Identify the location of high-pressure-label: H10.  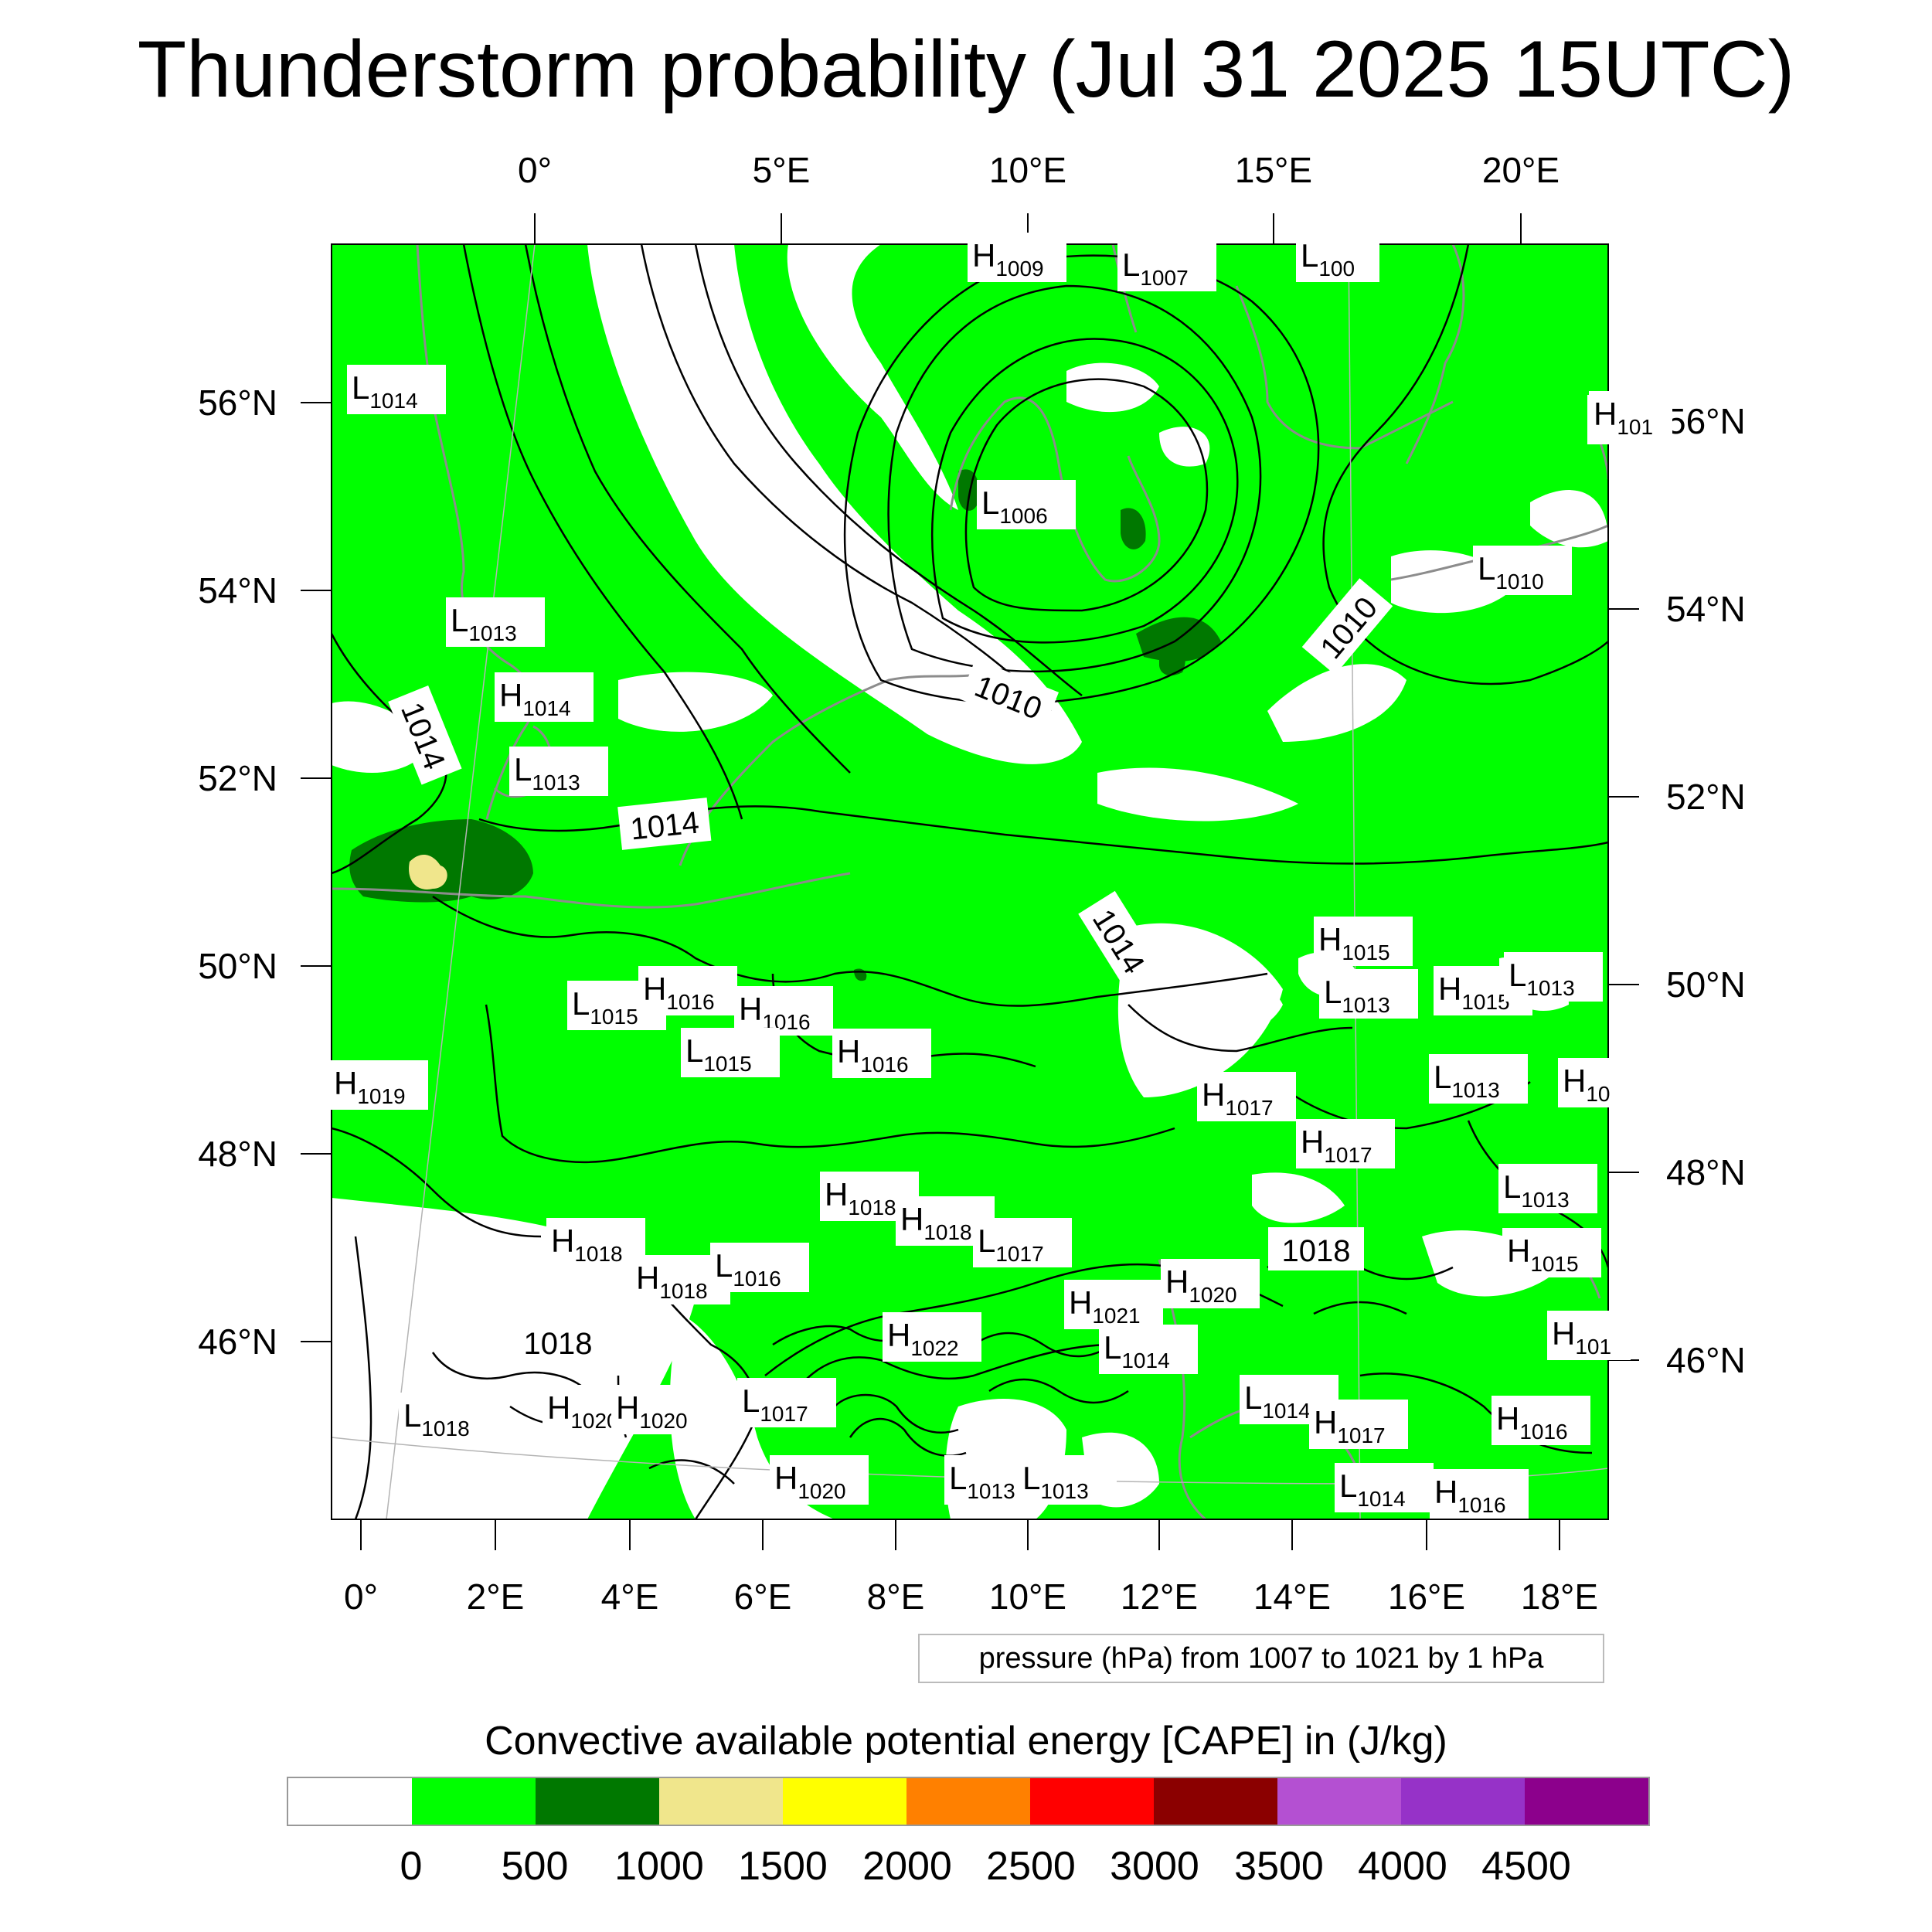
(1592, 1083).